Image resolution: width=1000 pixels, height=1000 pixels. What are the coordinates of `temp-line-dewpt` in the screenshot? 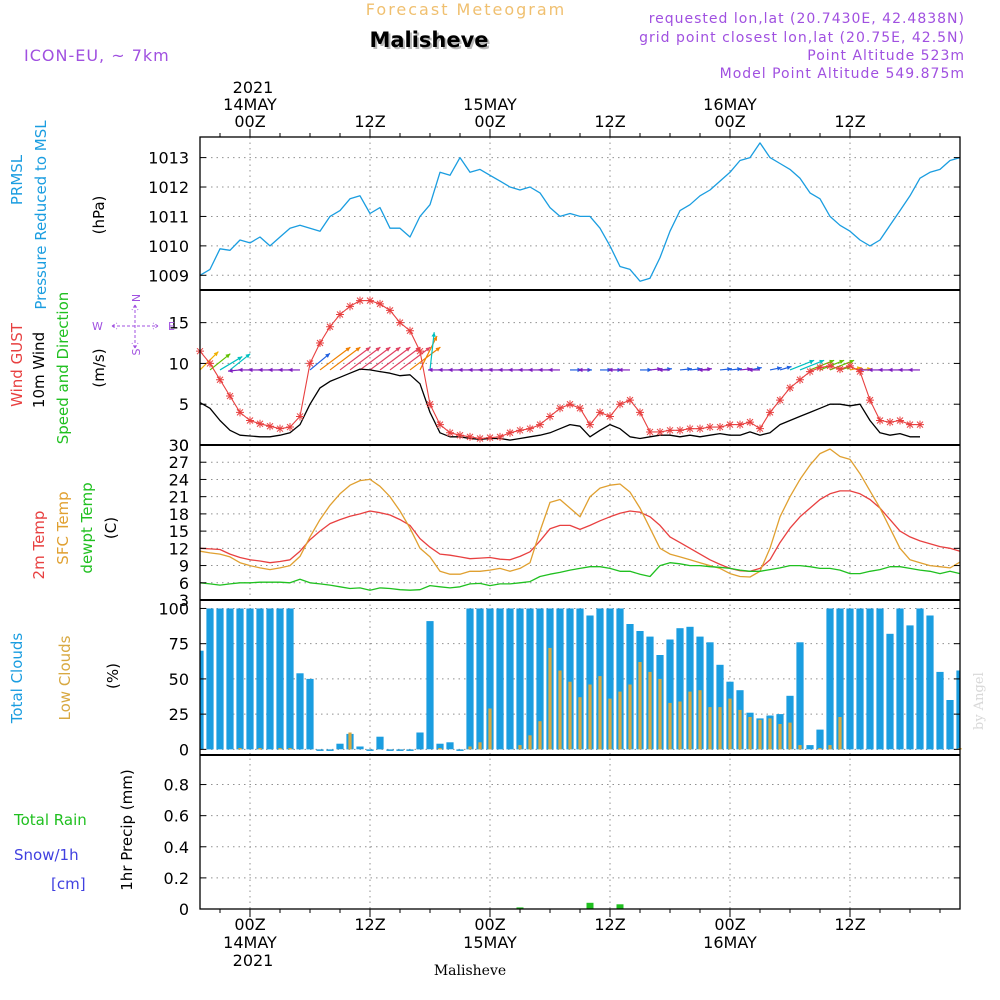 It's located at (580, 576).